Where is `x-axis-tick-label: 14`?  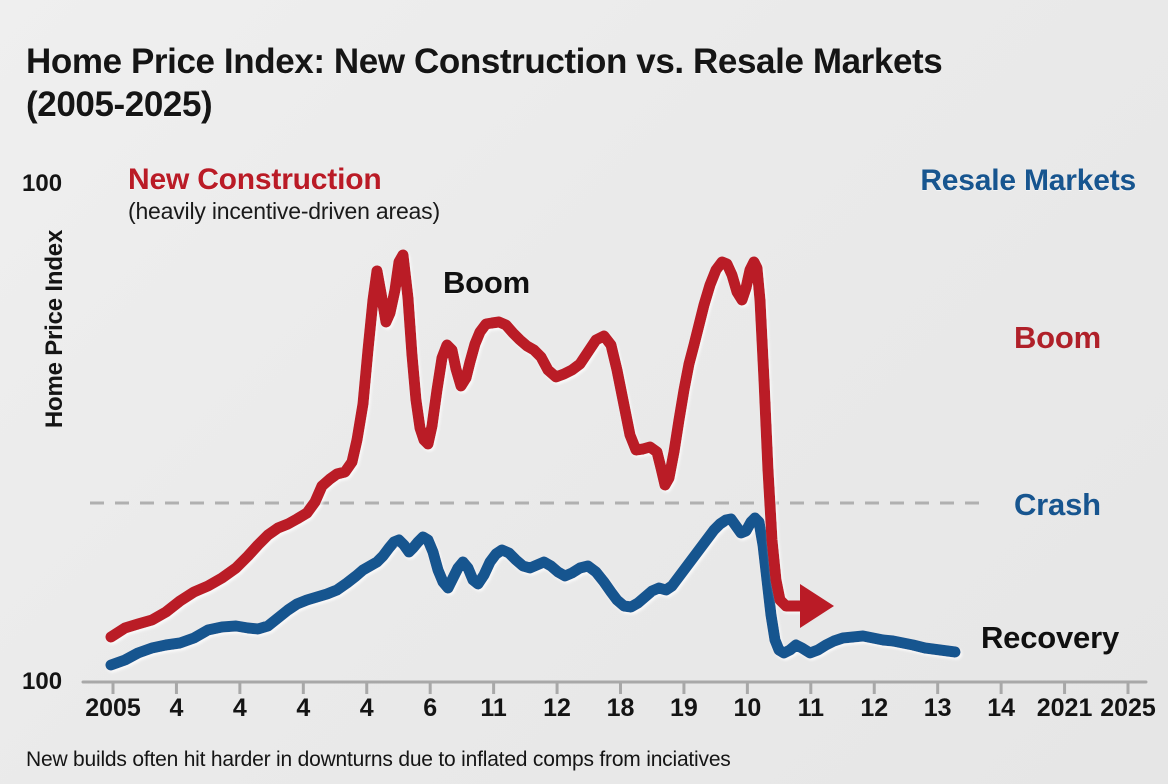 x-axis-tick-label: 14 is located at coordinates (1001, 708).